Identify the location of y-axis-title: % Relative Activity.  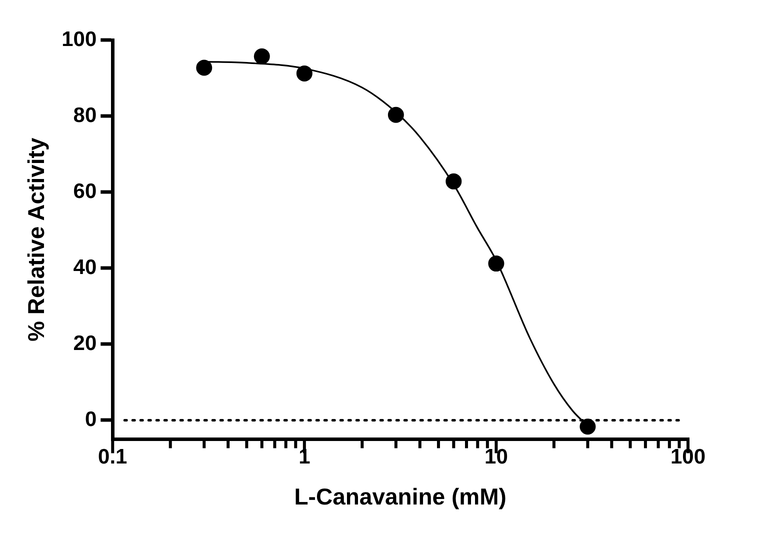
(36, 240).